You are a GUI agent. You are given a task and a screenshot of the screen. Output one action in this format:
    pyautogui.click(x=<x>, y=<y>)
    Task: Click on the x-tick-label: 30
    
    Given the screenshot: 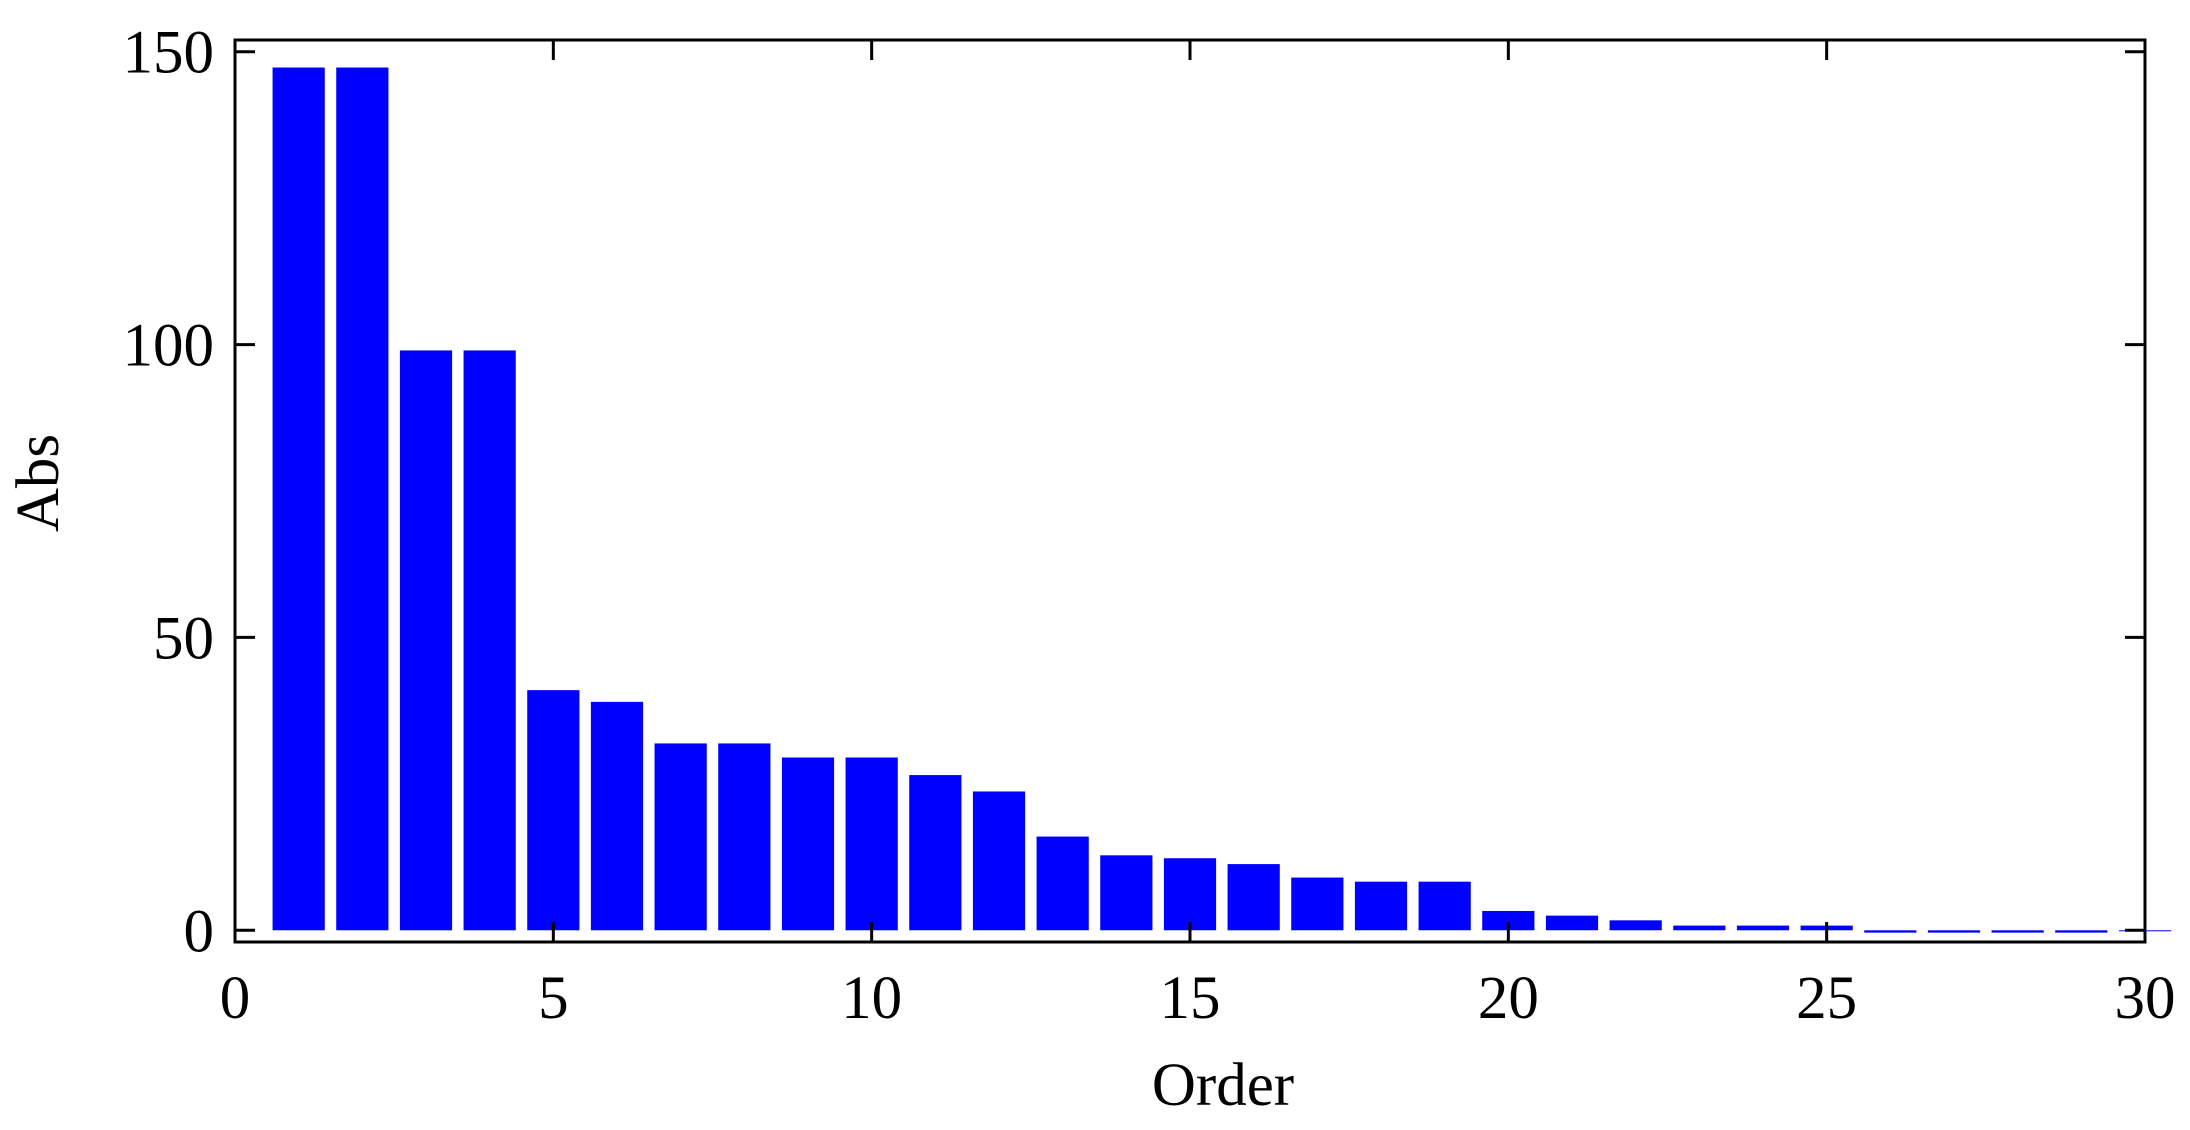 What is the action you would take?
    pyautogui.click(x=2145, y=998)
    